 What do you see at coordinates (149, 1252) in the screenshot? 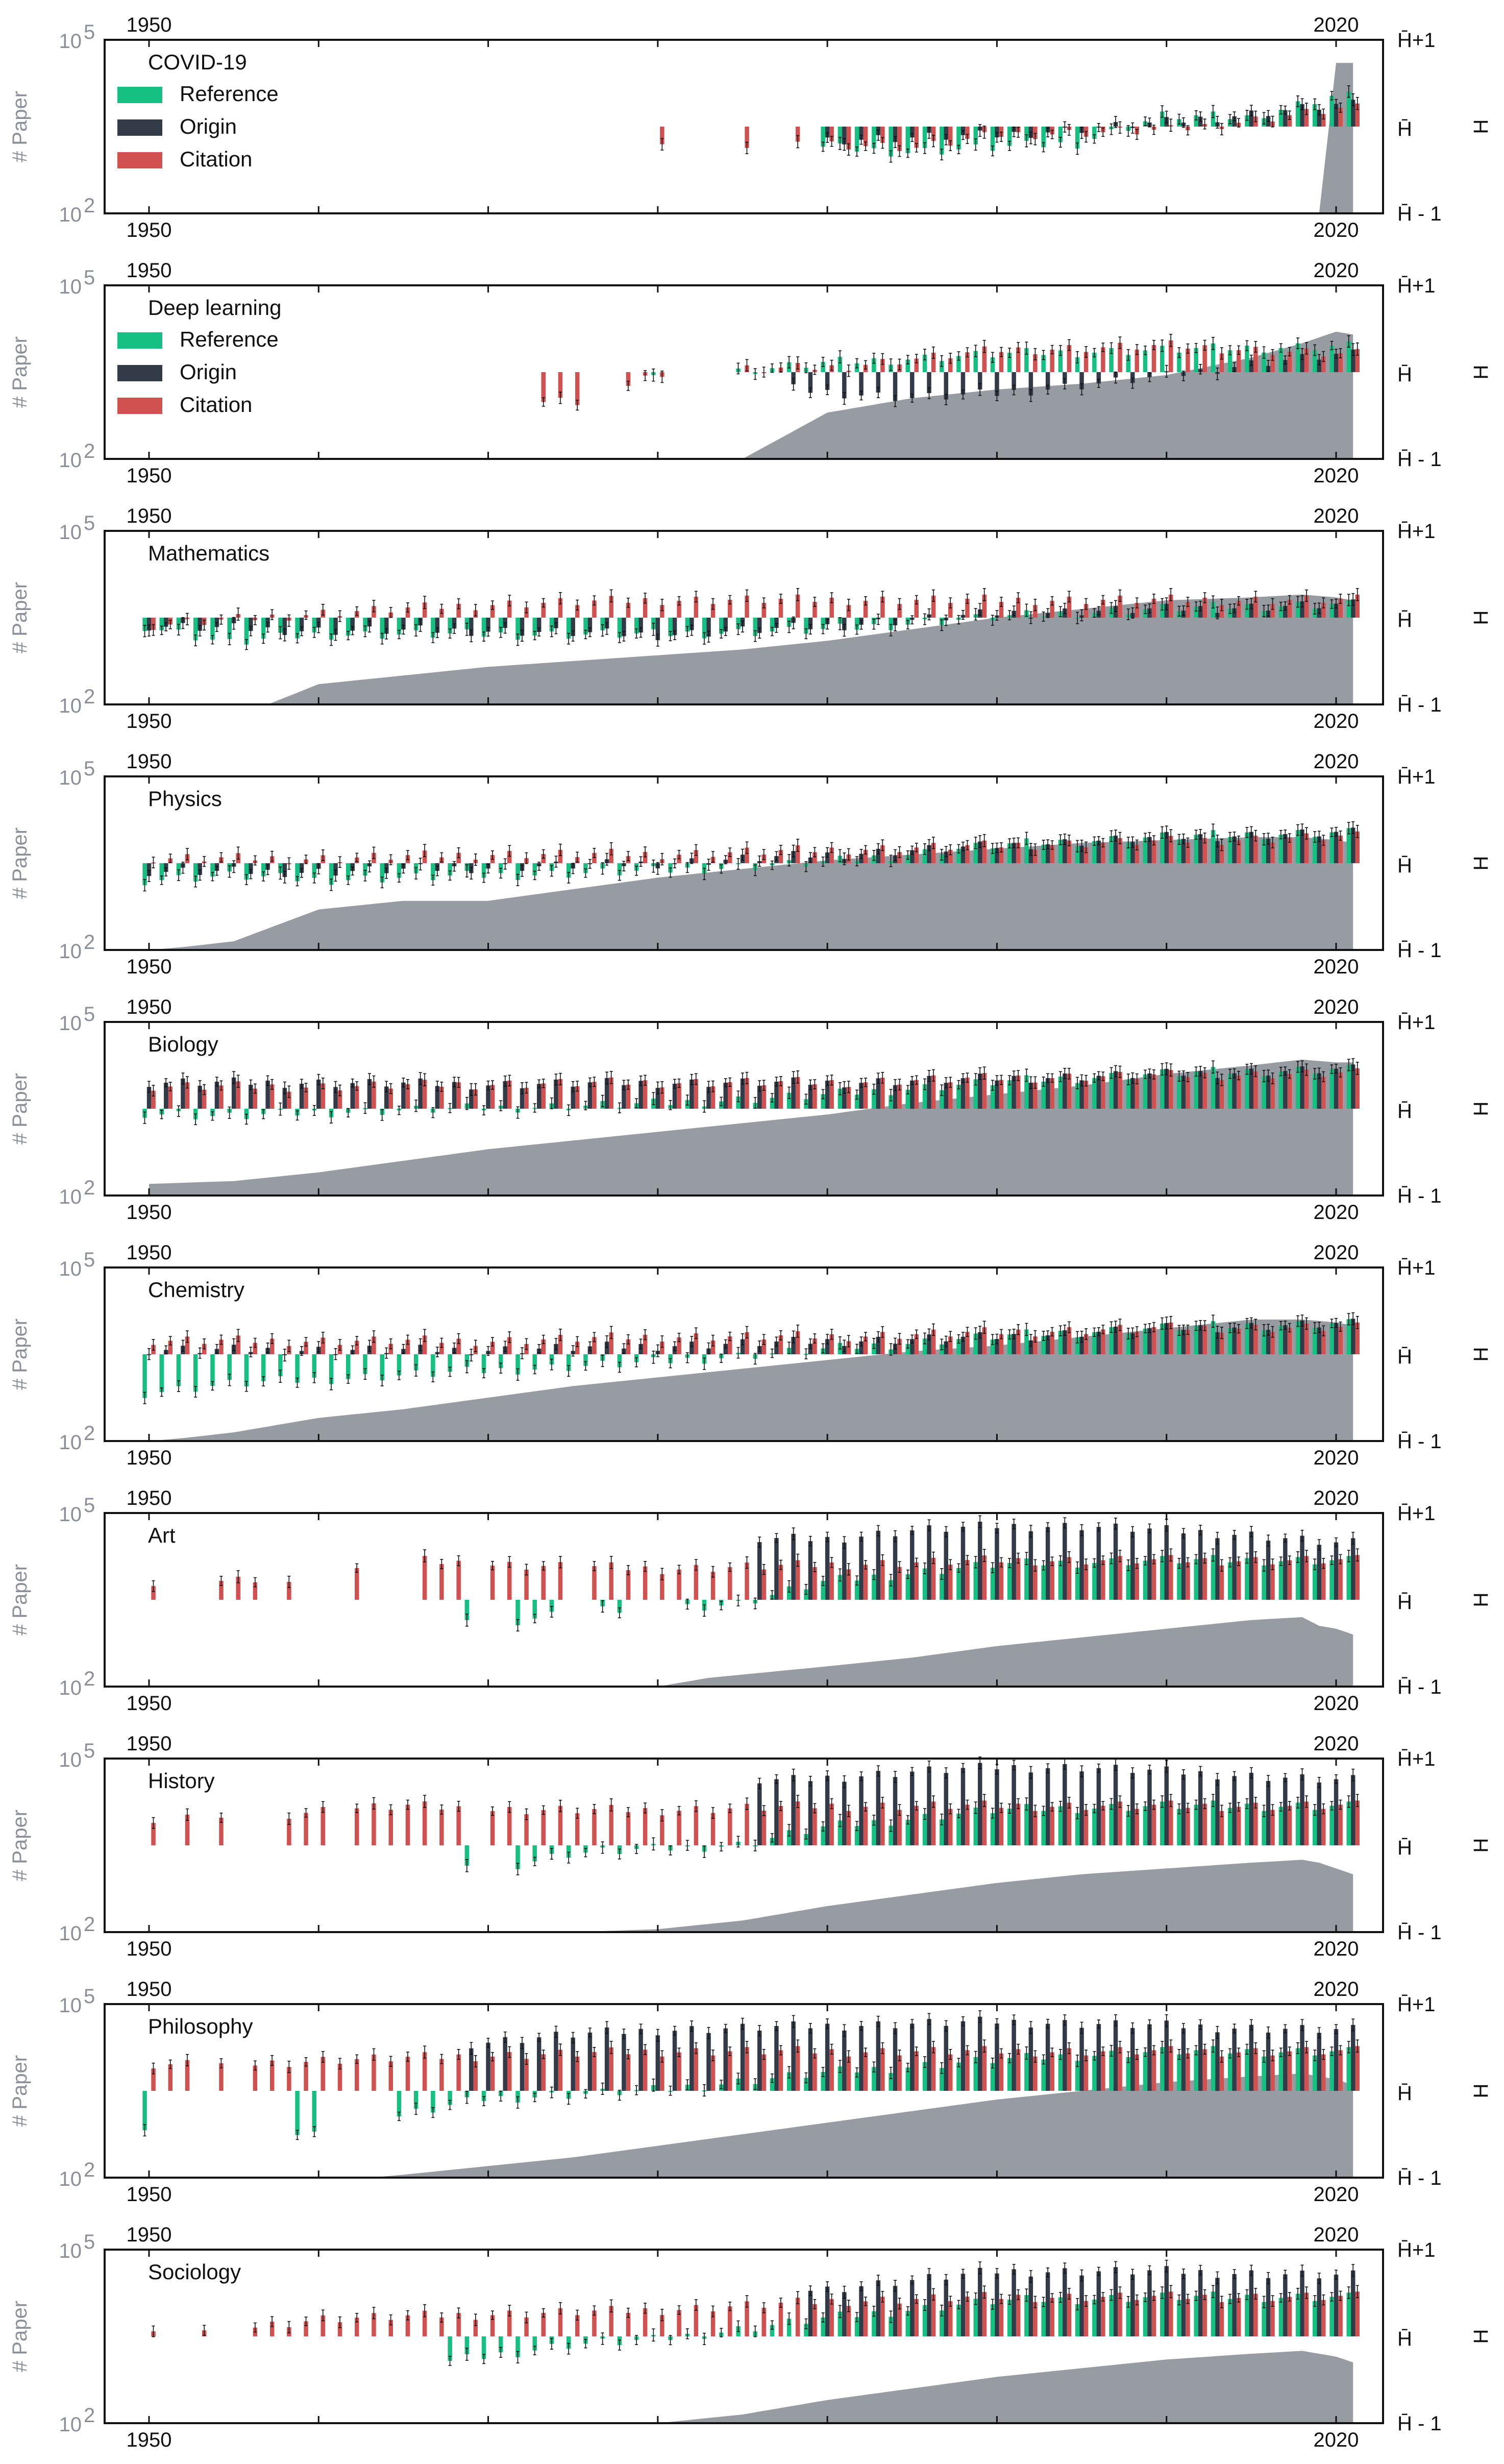
I see `x-top-label-left: 1950` at bounding box center [149, 1252].